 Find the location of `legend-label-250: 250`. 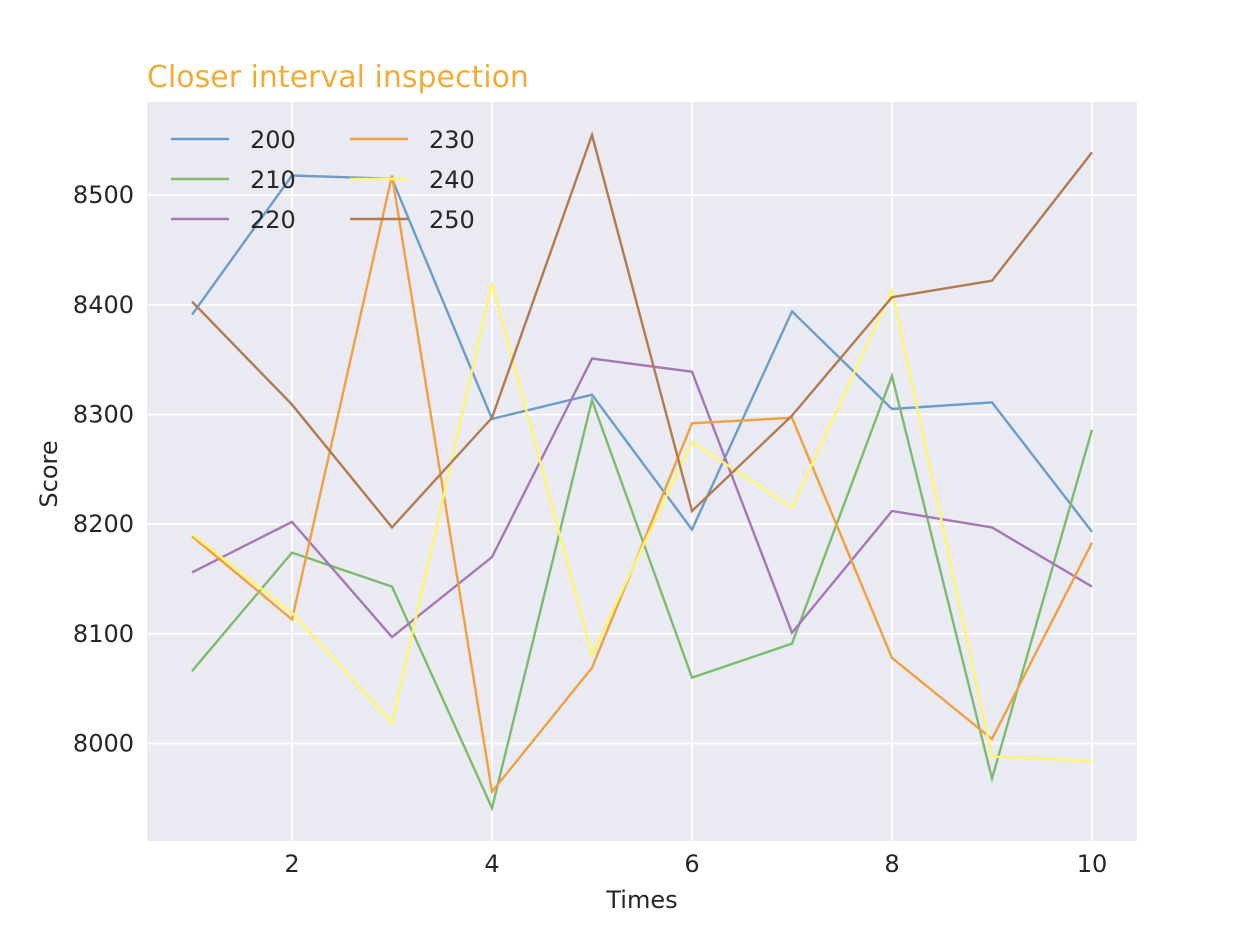

legend-label-250: 250 is located at coordinates (452, 220).